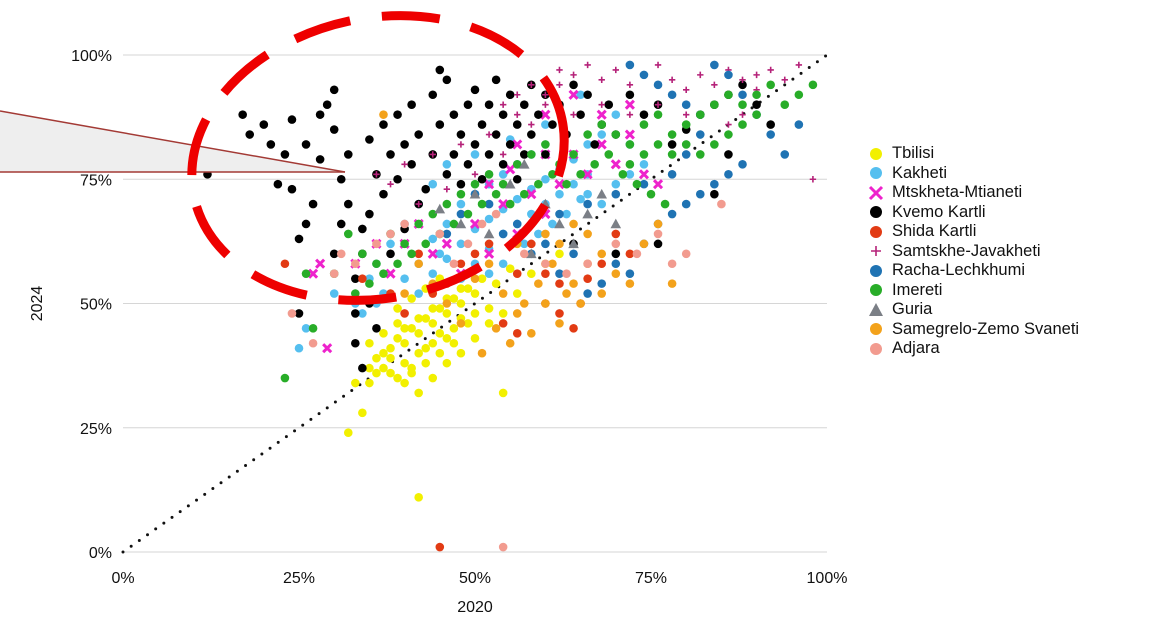 The height and width of the screenshot is (625, 1168). Describe the element at coordinates (876, 271) in the screenshot. I see `legend-marker-icon` at that location.